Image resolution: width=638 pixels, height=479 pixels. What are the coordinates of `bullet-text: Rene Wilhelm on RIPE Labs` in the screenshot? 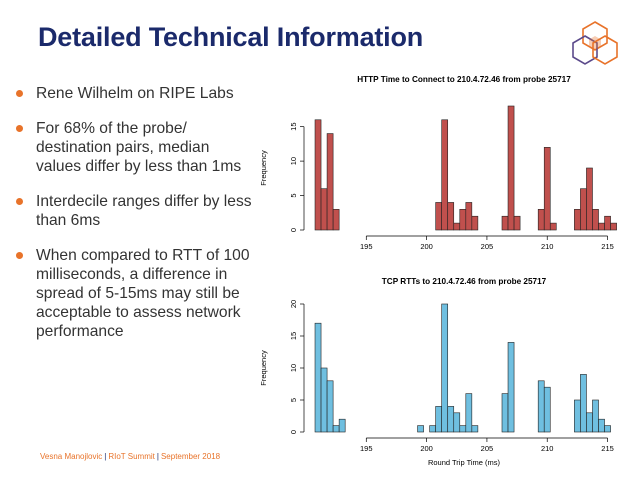 It's located at (135, 93).